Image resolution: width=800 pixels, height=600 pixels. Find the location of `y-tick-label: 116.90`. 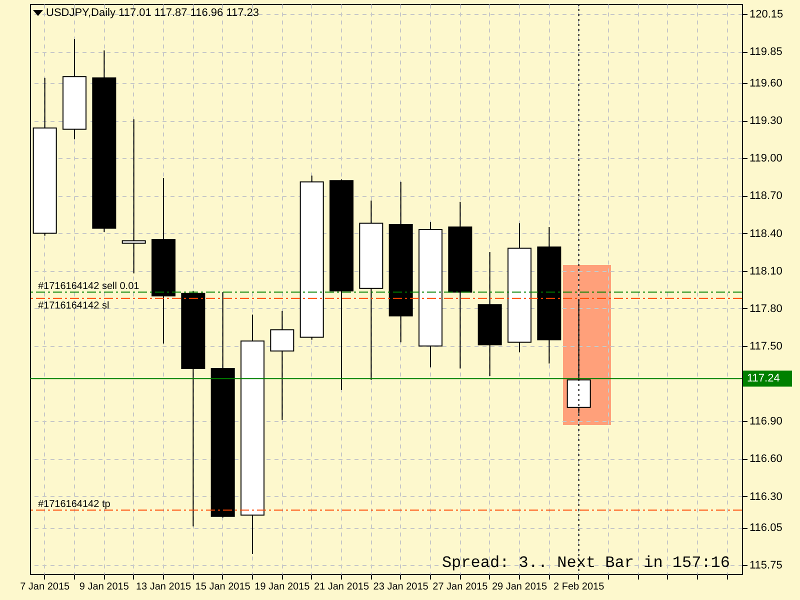

y-tick-label: 116.90 is located at coordinates (766, 422).